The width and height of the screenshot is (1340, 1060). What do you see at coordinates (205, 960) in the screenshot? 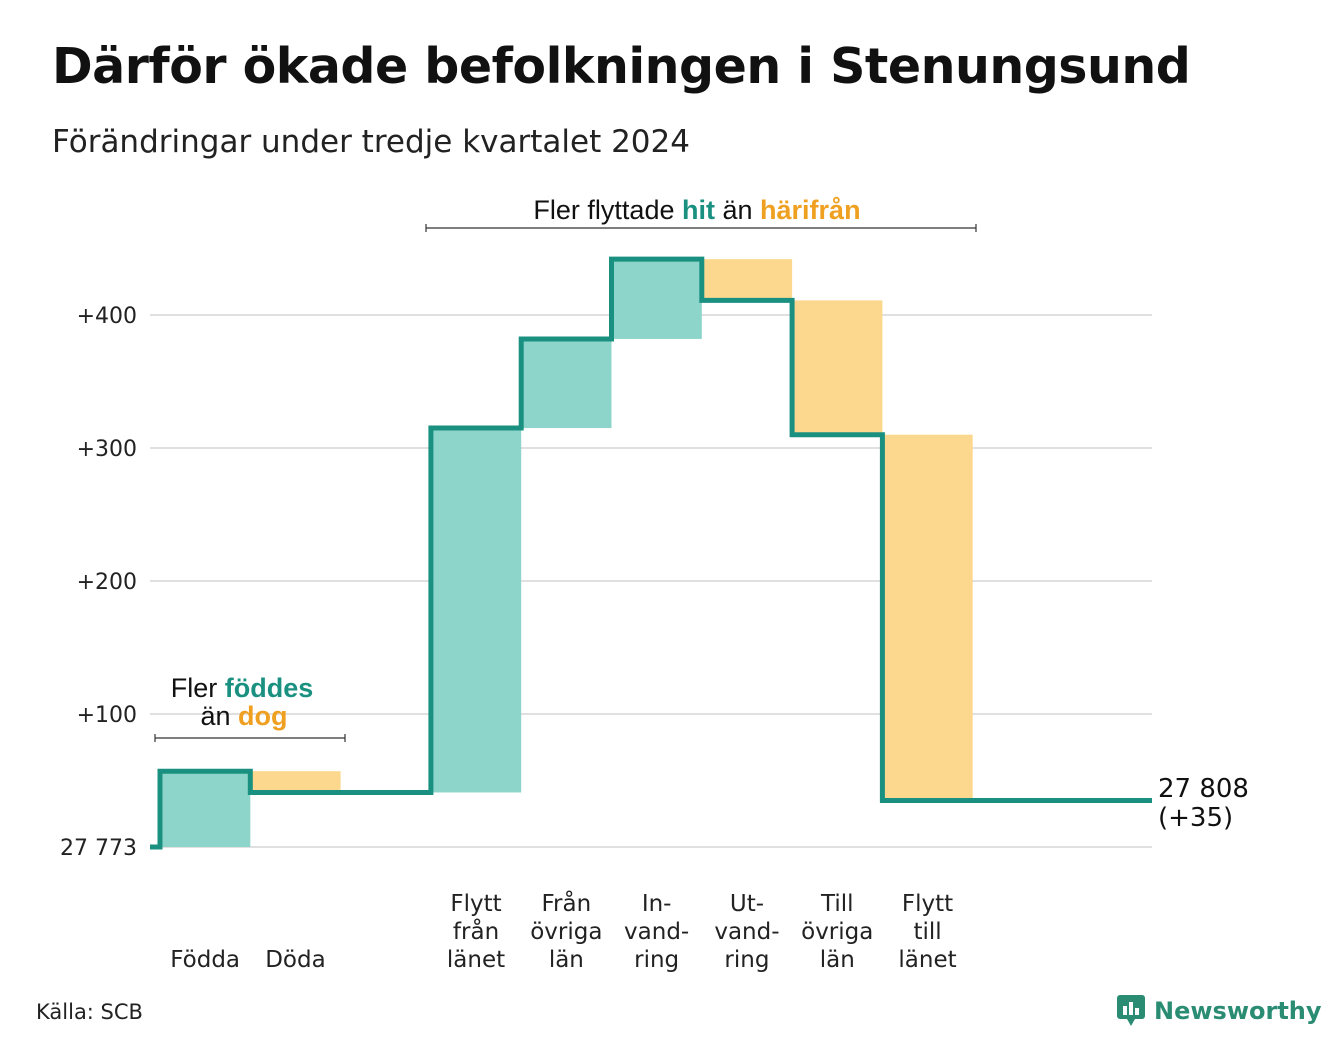
I see `category-label: Födda` at bounding box center [205, 960].